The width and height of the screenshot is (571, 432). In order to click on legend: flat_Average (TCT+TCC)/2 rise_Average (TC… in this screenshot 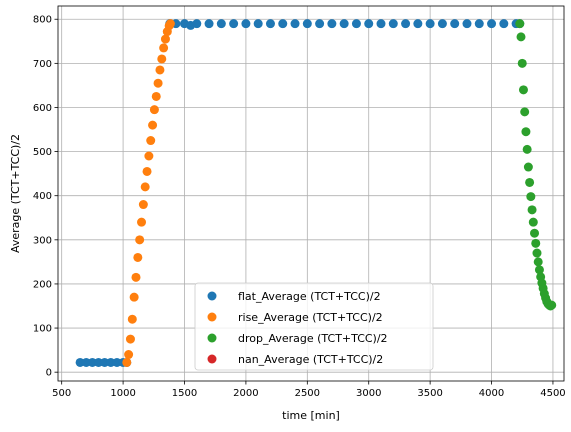, I will do `click(314, 326)`.